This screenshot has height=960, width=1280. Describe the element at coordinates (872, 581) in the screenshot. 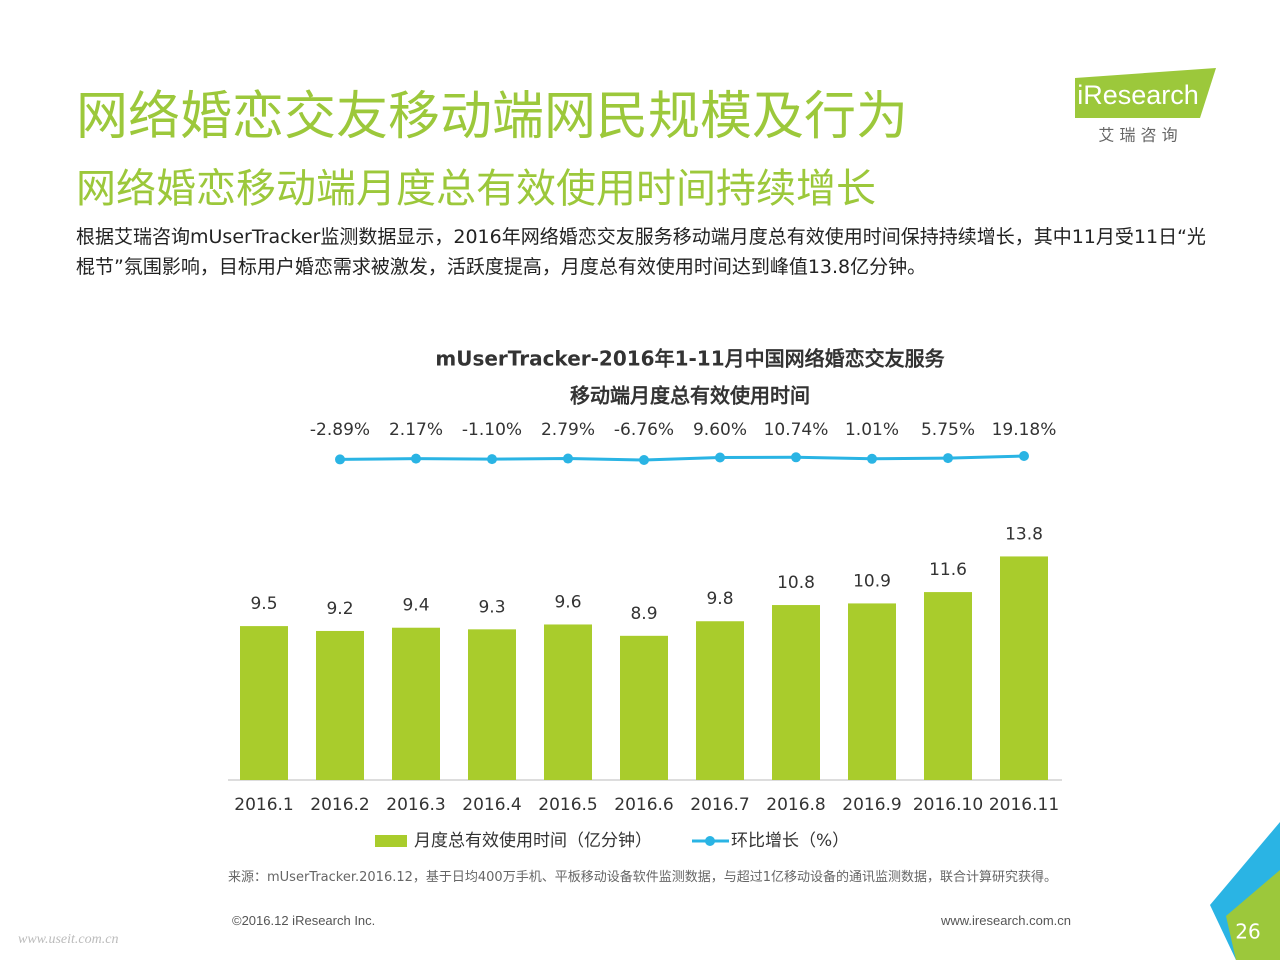

I see `data-label: 10.9` at that location.